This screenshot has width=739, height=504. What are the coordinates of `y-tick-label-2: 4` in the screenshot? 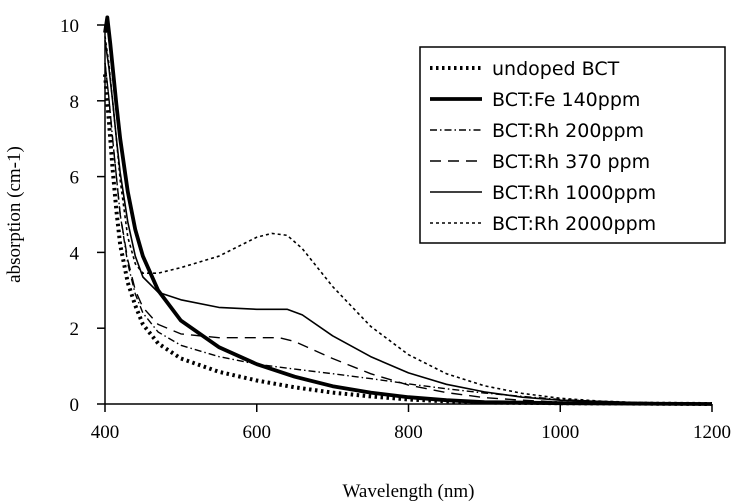 It's located at (75, 253).